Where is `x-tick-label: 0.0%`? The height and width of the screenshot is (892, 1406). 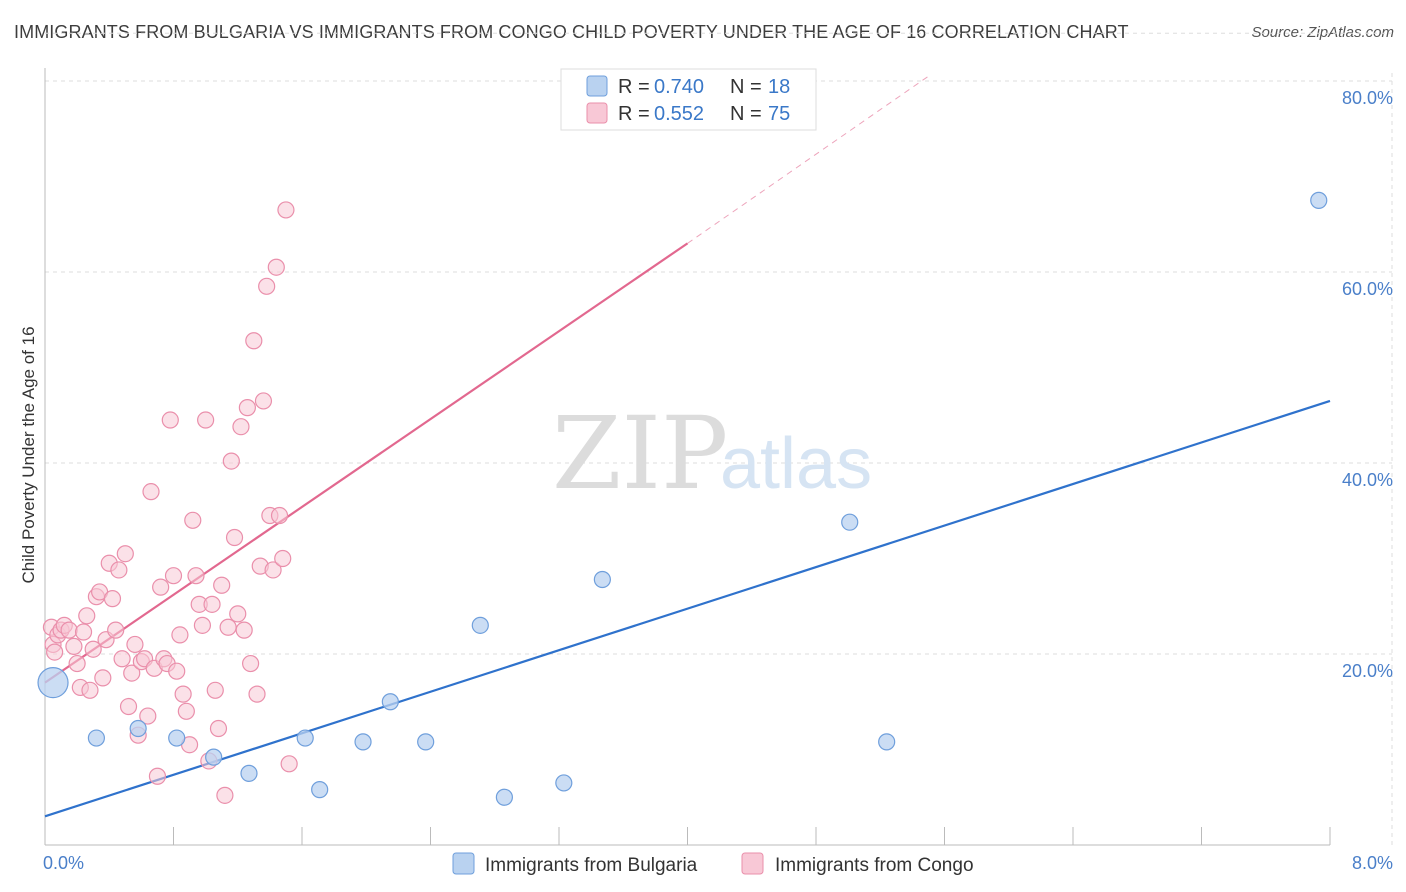
x-tick-label: 0.0% is located at coordinates (63, 863).